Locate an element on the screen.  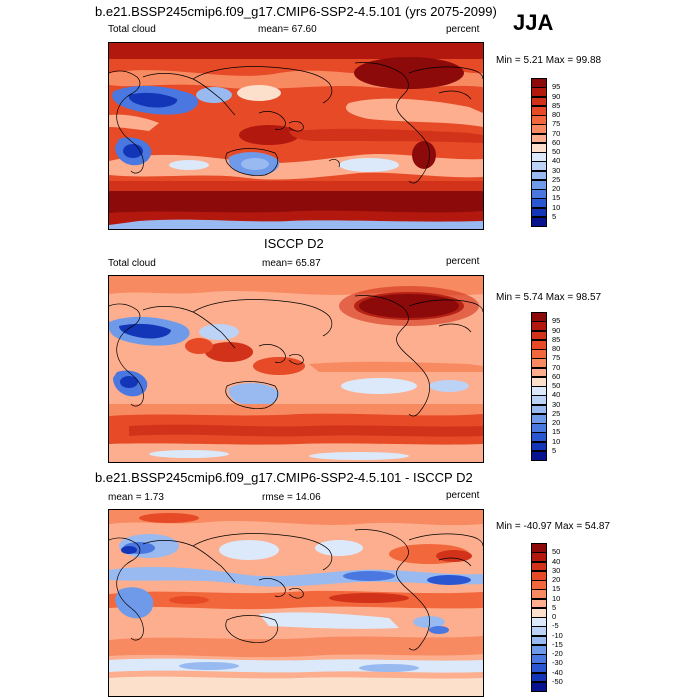
panel-1-left-label: Total cloud is located at coordinates (132, 29).